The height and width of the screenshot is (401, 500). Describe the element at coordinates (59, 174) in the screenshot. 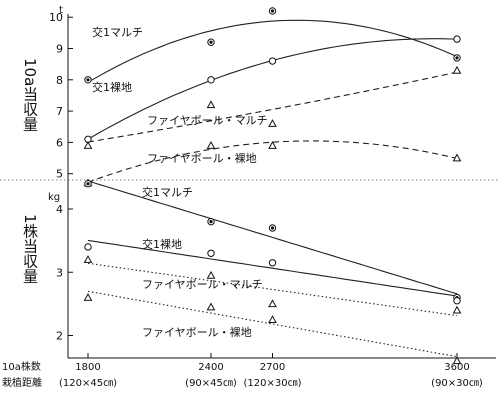

I see `y-tick-label: 5` at that location.